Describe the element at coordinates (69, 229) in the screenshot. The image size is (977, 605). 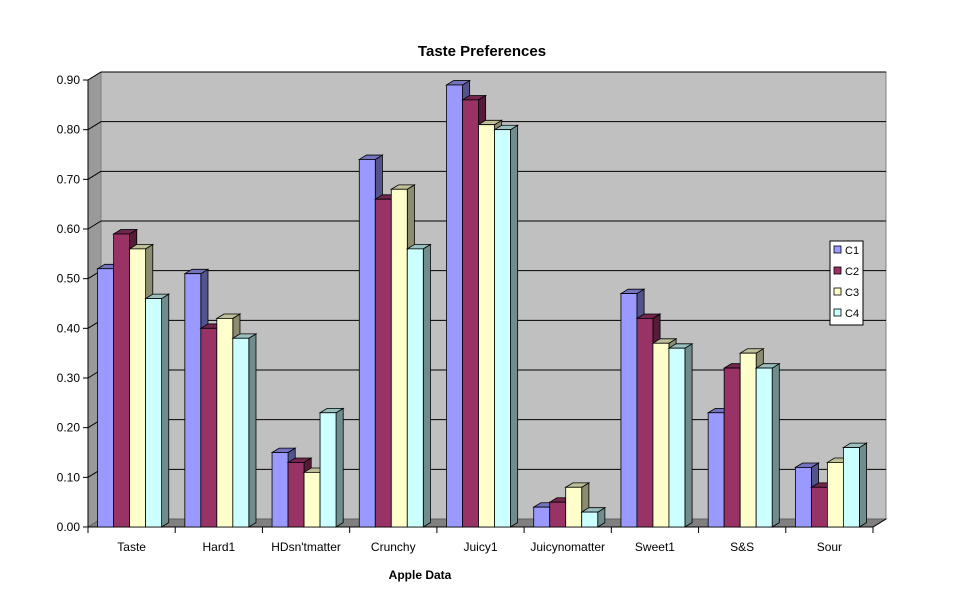
I see `y-tick-label: 0.60` at that location.